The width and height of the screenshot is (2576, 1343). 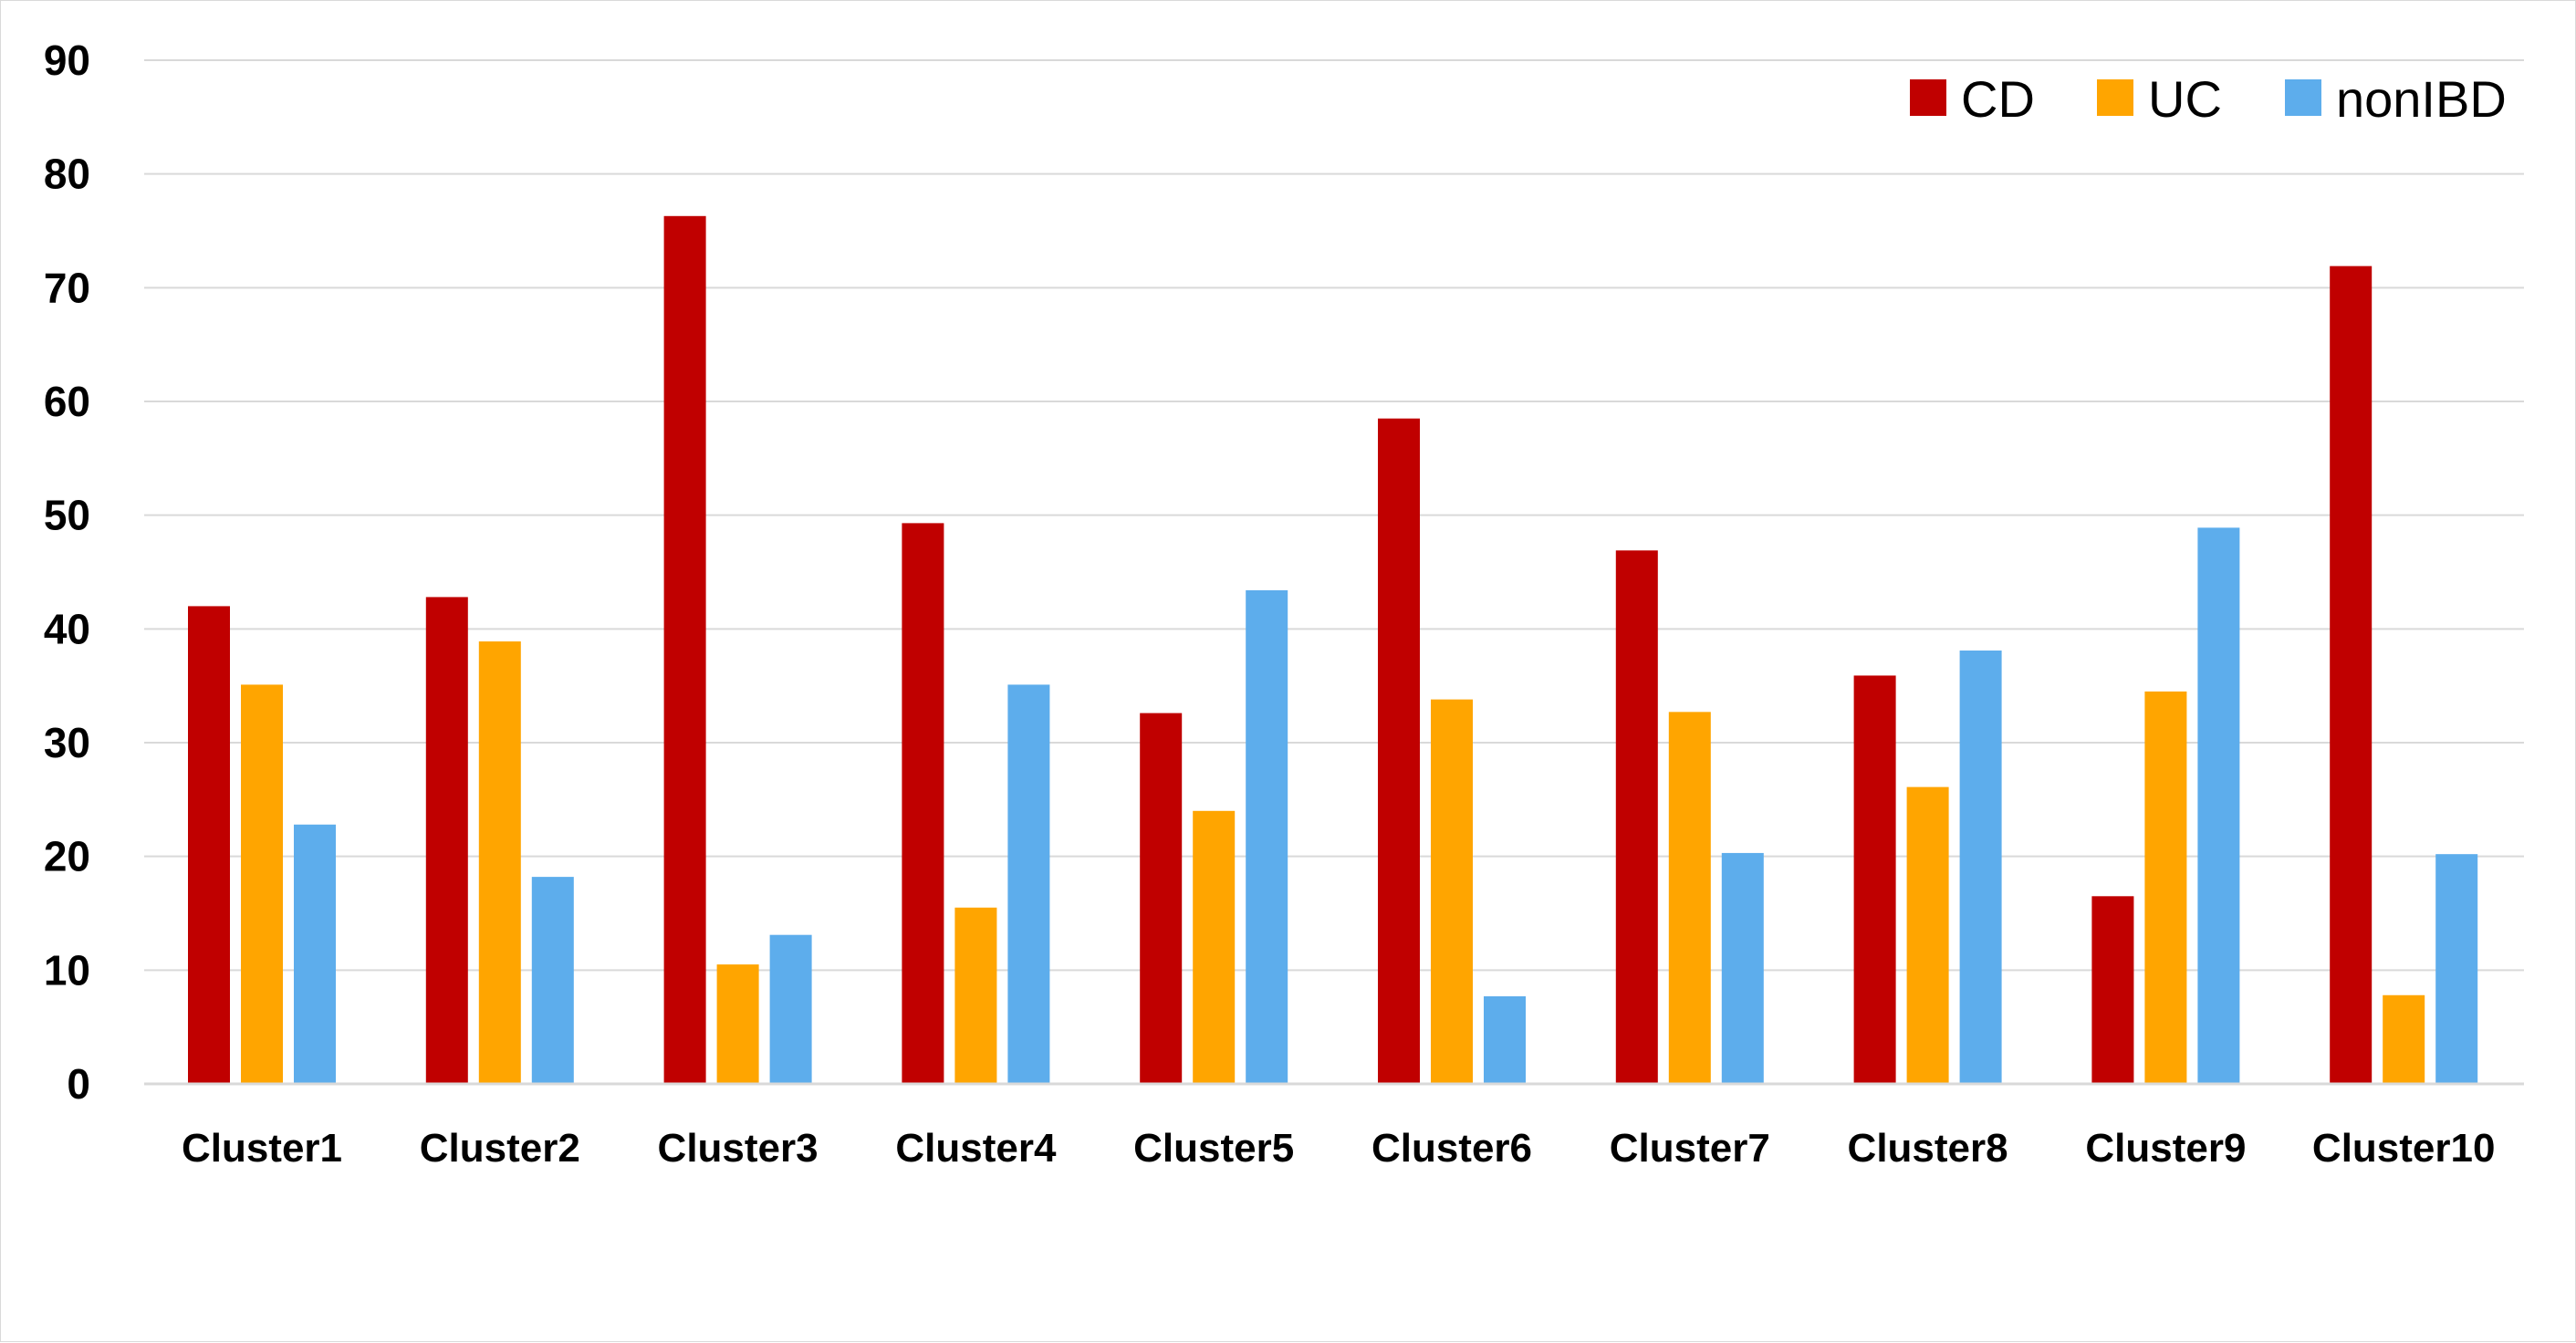 What do you see at coordinates (67, 515) in the screenshot?
I see `y-tick-label: 50` at bounding box center [67, 515].